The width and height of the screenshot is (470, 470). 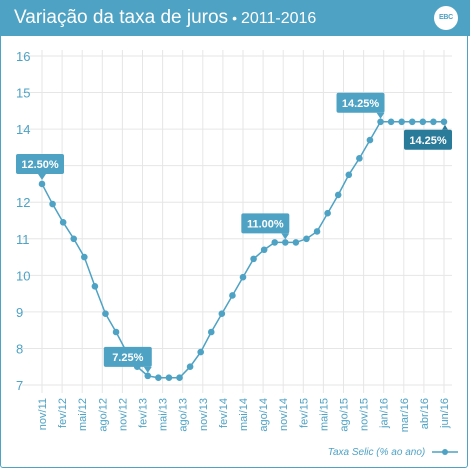 I want to click on x-tick-label: ago/15, so click(x=345, y=415).